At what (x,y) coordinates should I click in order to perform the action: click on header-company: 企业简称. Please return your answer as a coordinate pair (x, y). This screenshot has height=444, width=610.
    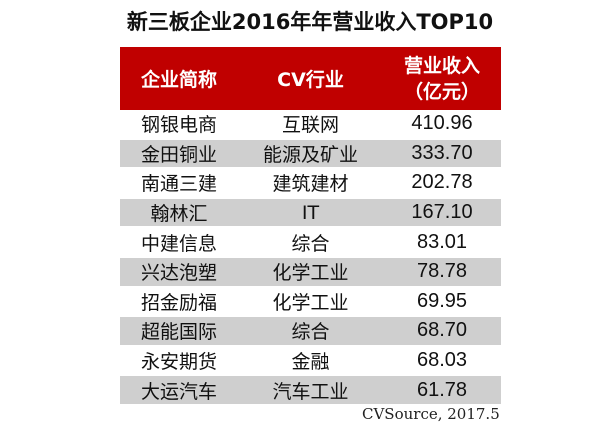
    Looking at the image, I should click on (178, 80).